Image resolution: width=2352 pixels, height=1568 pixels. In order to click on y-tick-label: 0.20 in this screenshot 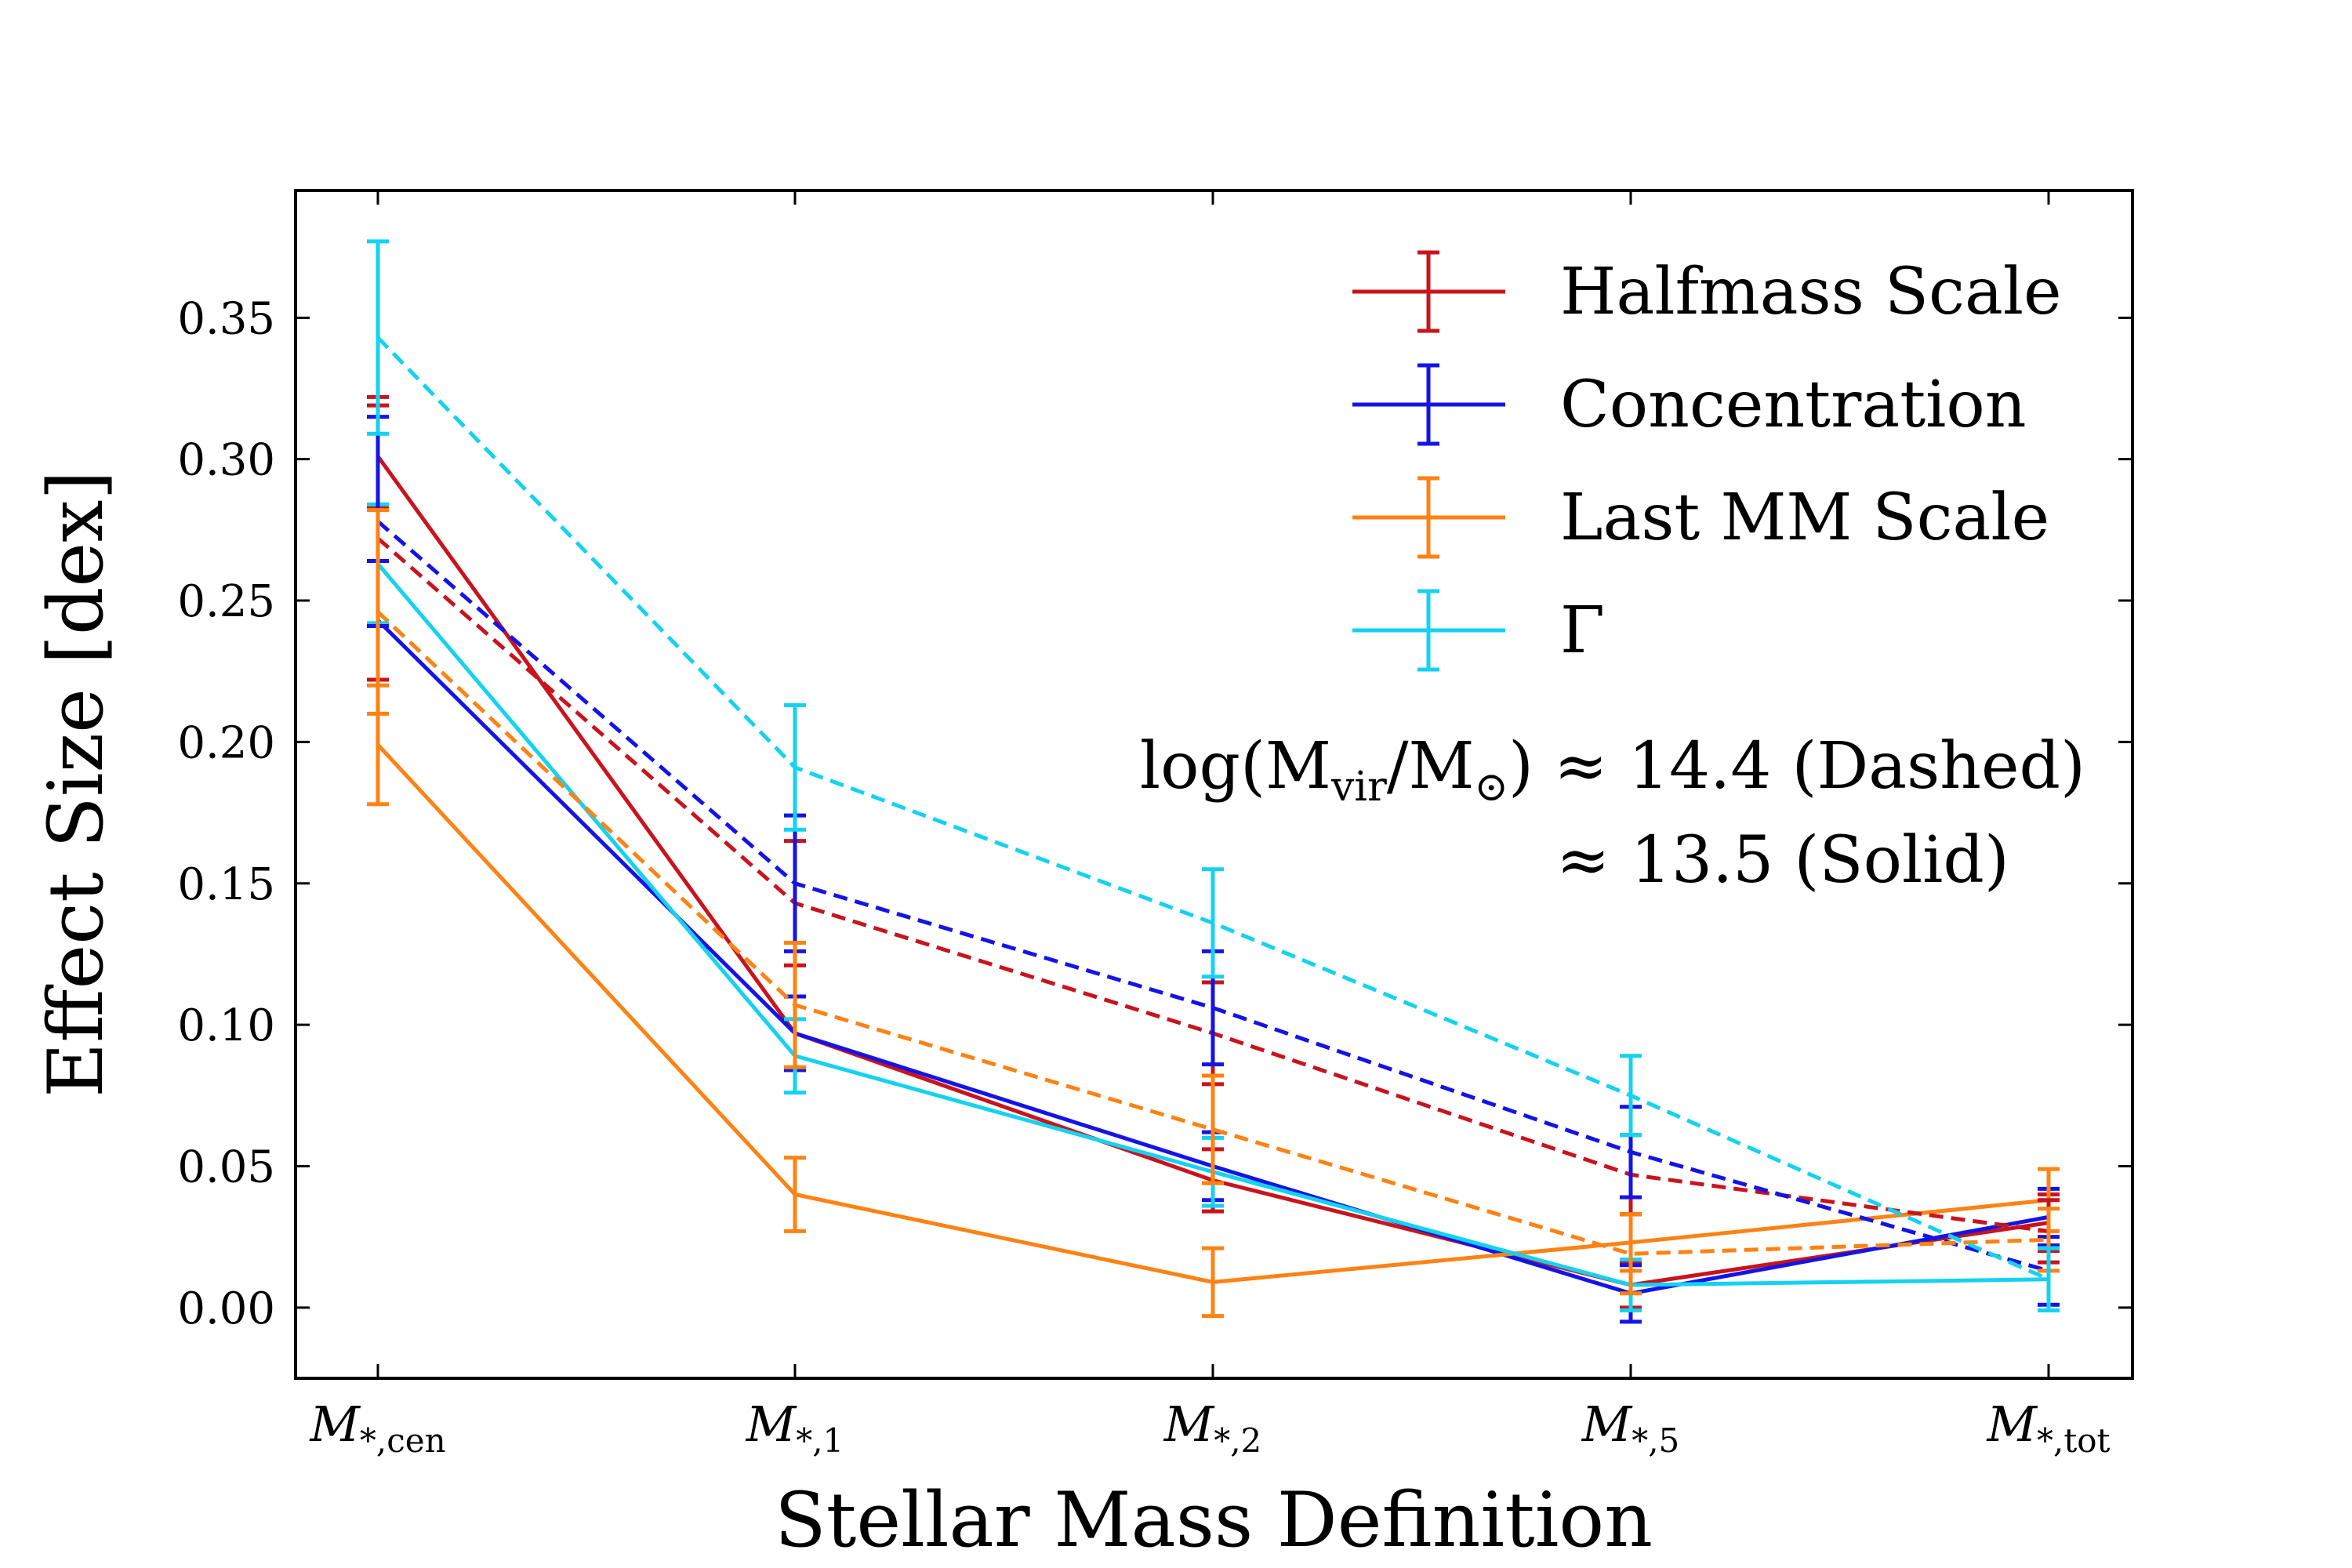, I will do `click(226, 742)`.